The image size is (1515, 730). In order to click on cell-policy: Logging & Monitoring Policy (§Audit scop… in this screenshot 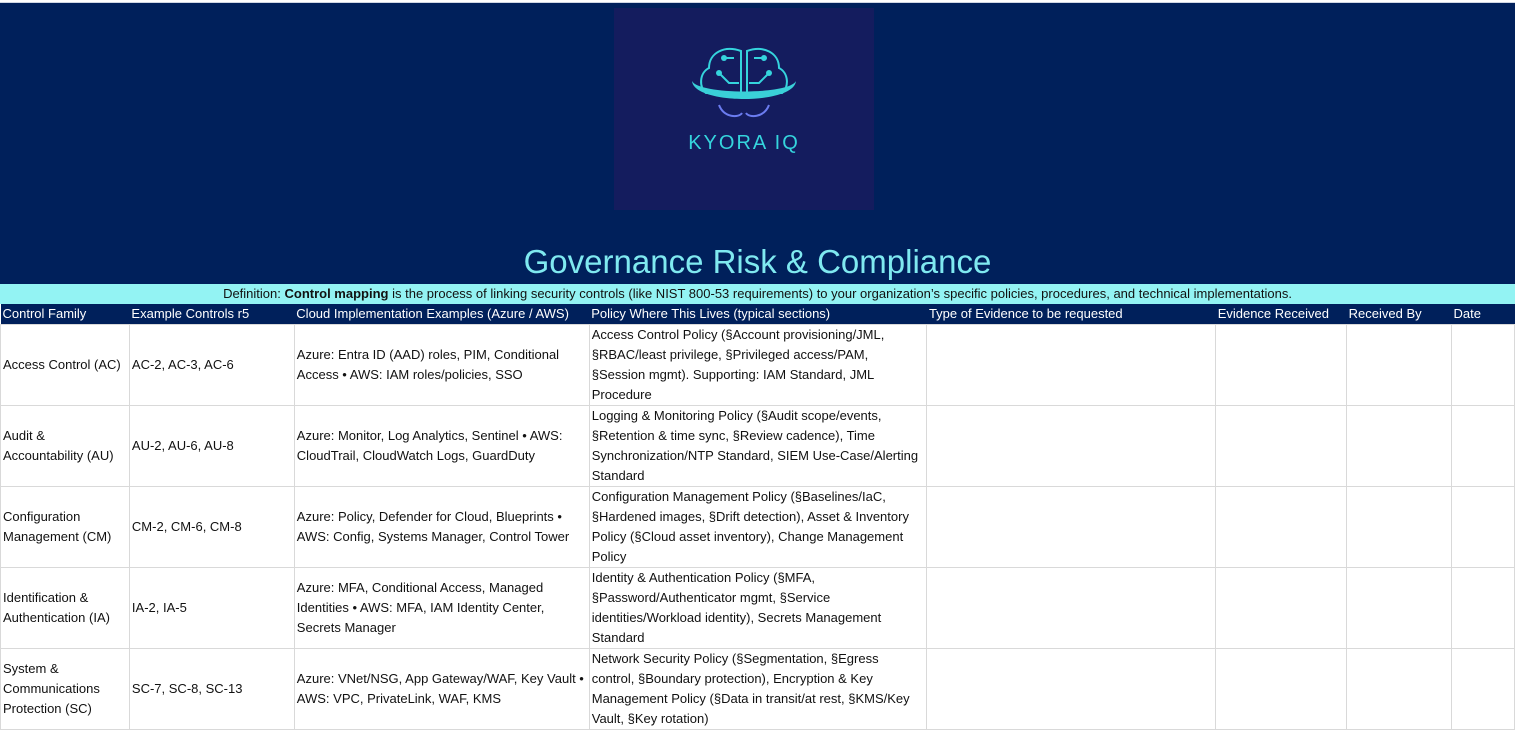, I will do `click(758, 445)`.